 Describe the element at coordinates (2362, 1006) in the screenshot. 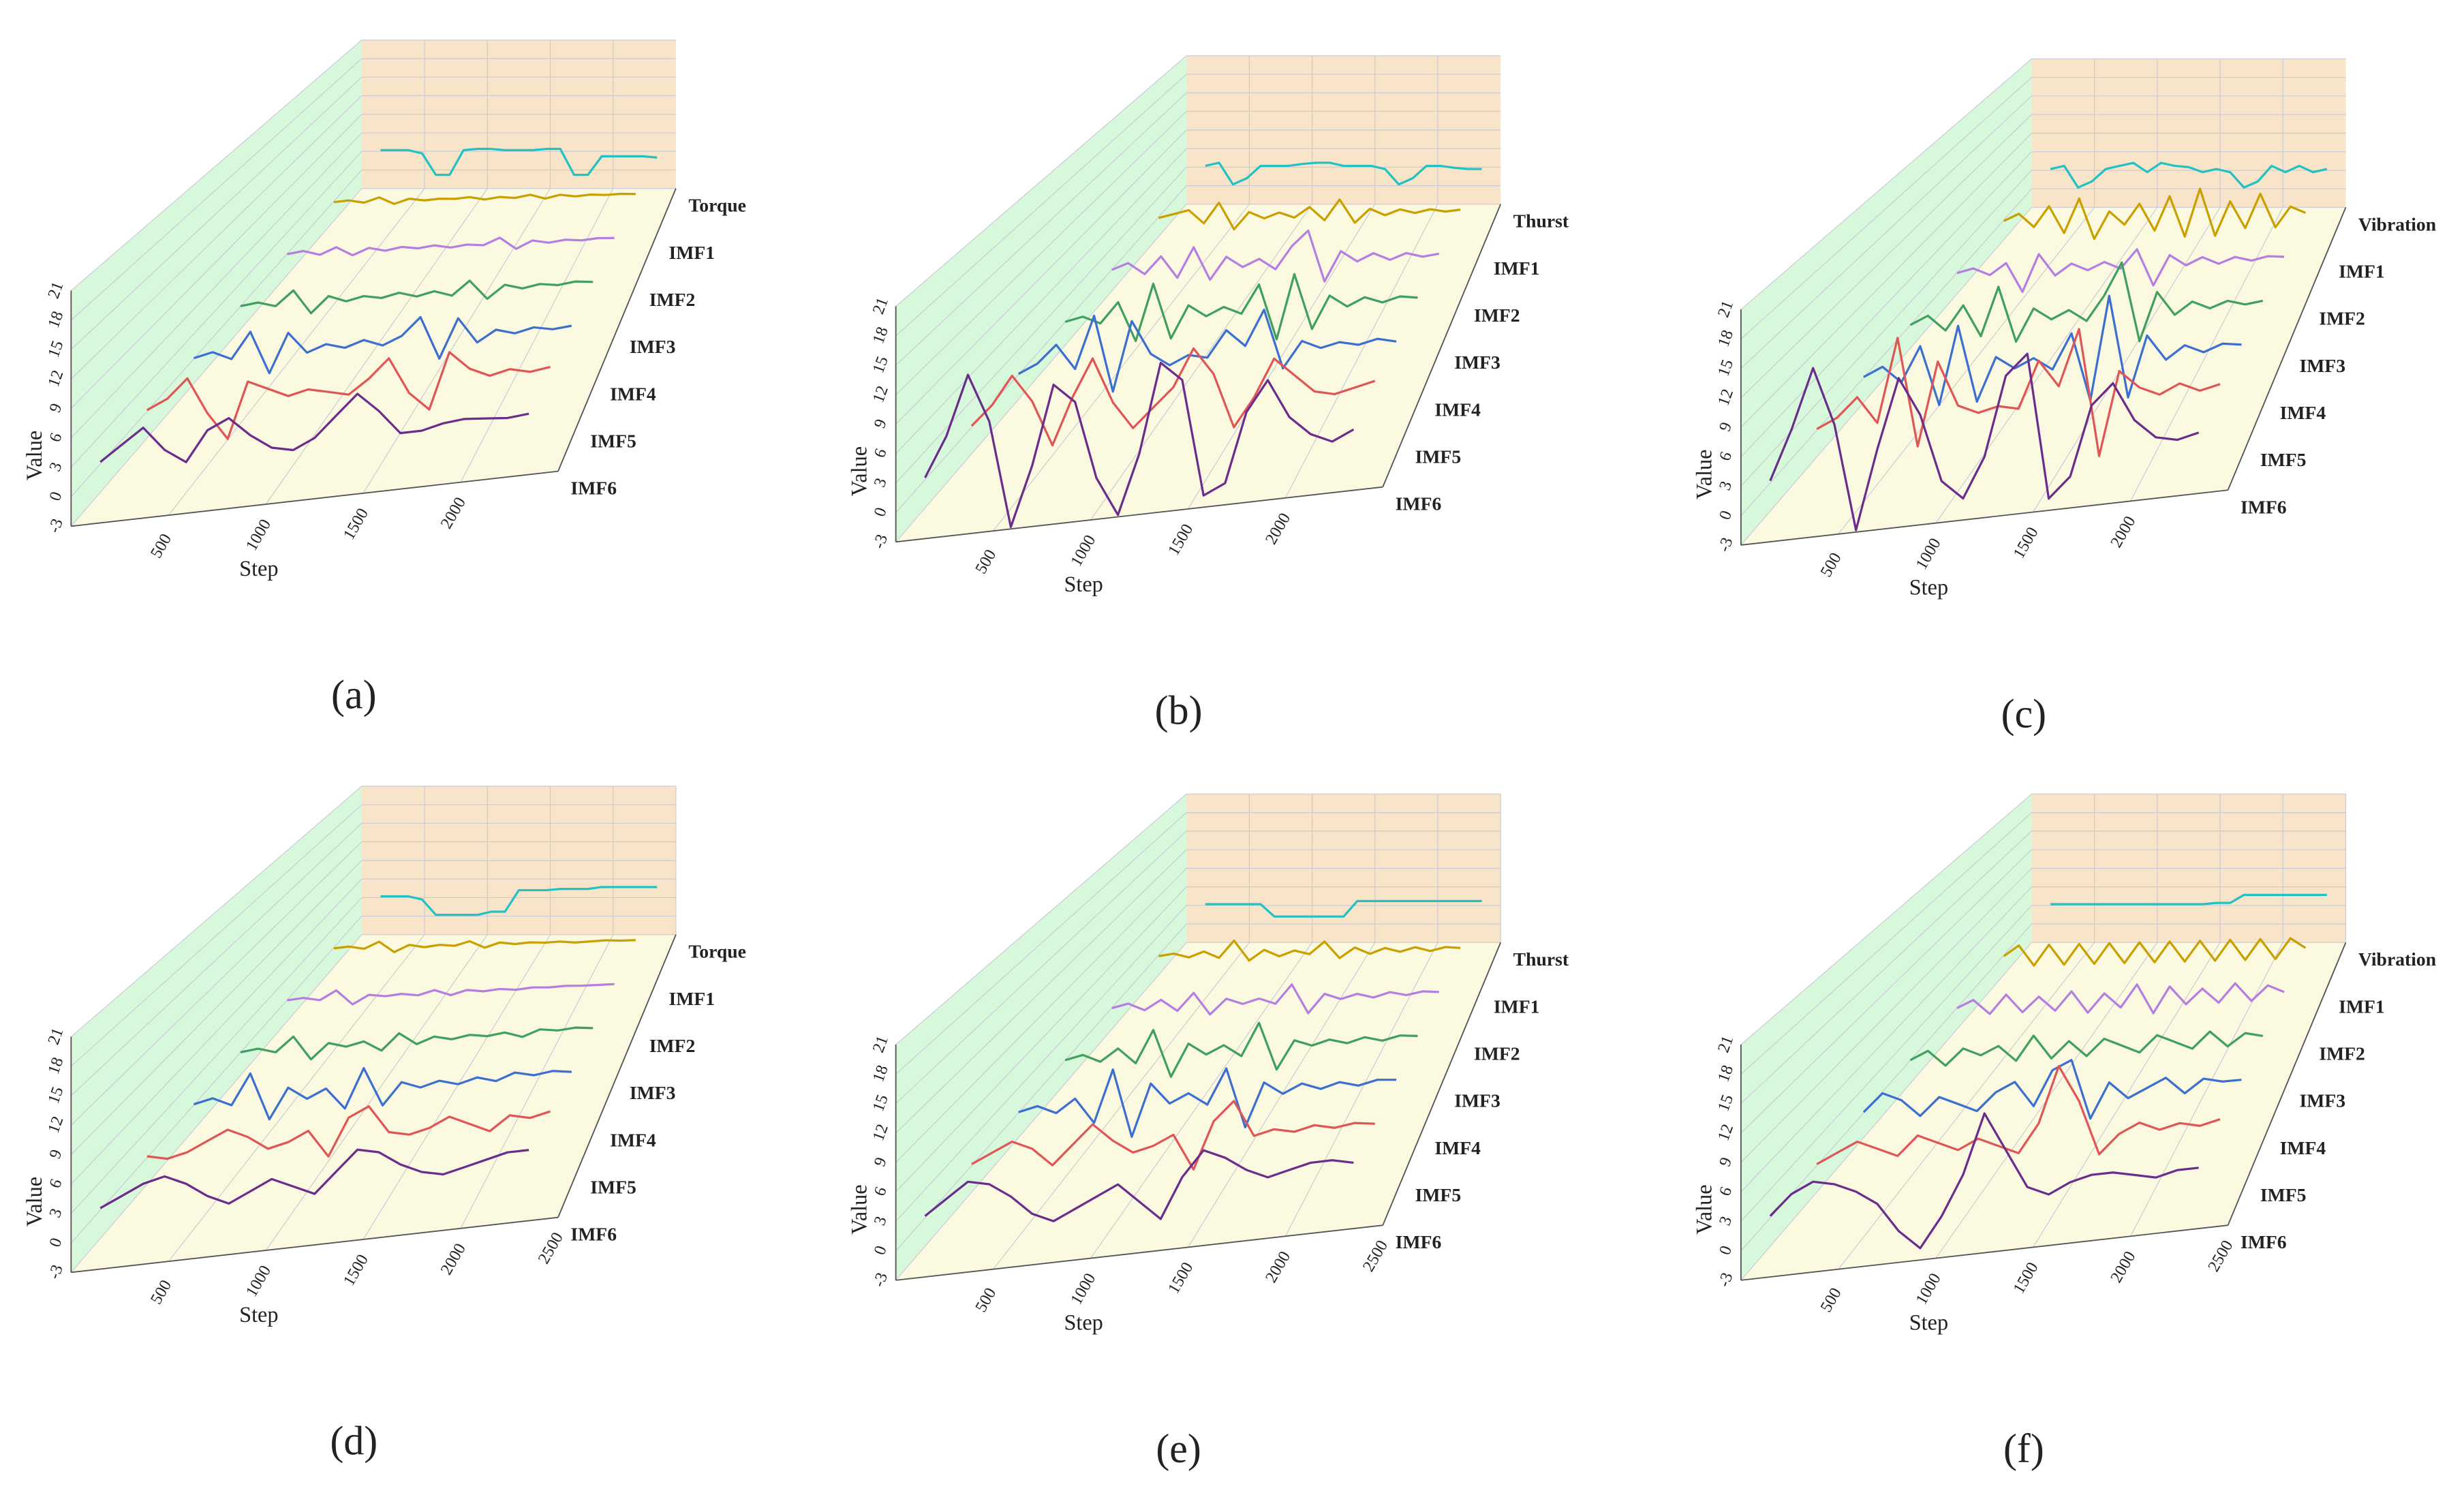

I see `series-label: IMF1` at that location.